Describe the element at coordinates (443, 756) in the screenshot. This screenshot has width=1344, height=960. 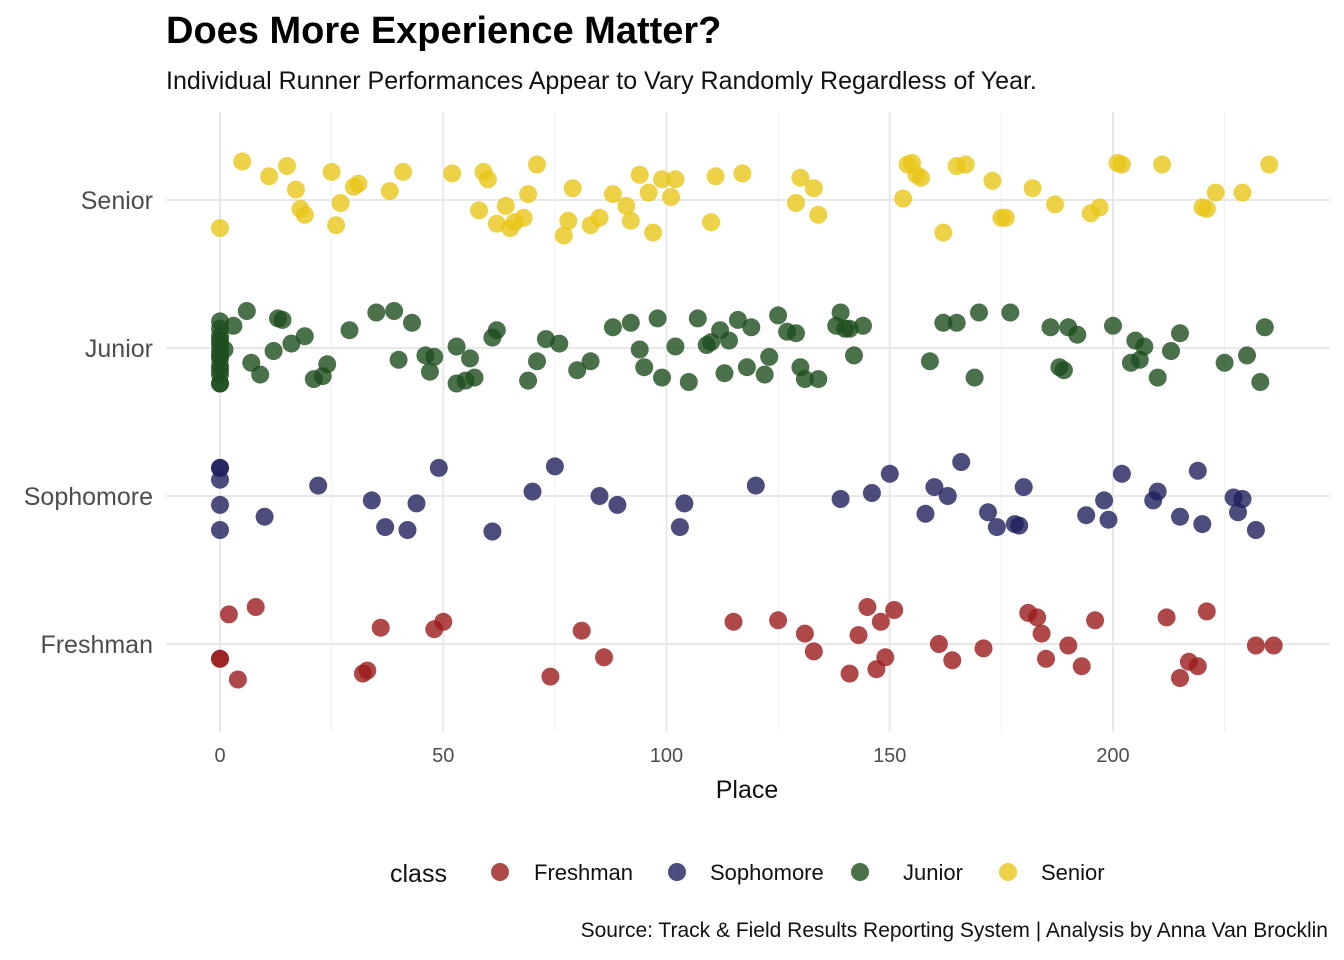
I see `x-tick-label: 50` at that location.